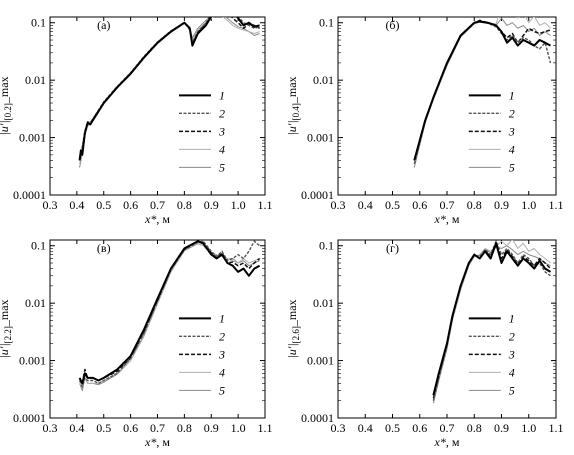 The height and width of the screenshot is (455, 574). I want to click on panel-label: (г), so click(392, 248).